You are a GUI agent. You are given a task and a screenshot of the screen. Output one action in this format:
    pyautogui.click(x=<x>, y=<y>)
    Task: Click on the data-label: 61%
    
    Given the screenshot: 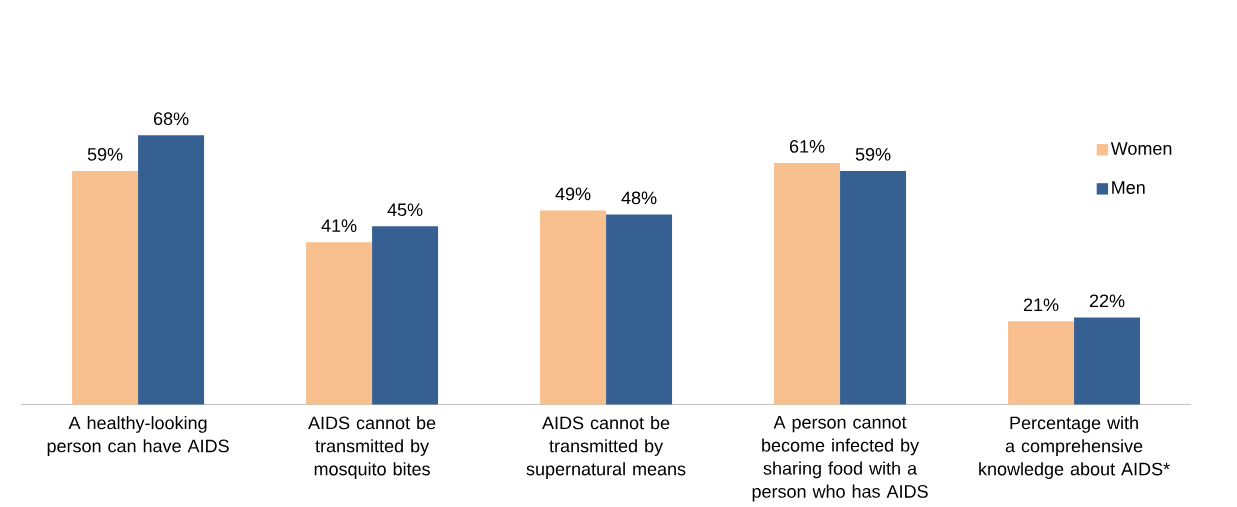 What is the action you would take?
    pyautogui.click(x=807, y=146)
    